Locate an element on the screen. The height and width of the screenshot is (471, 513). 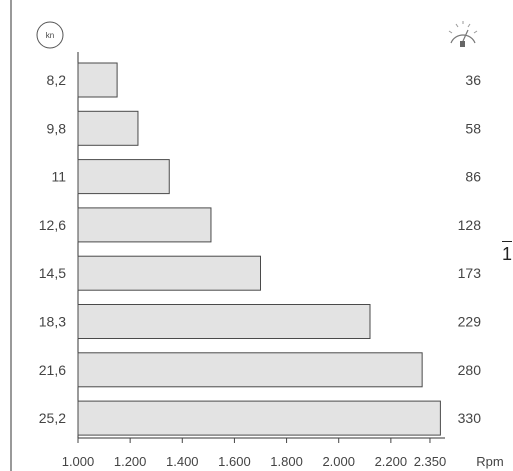
x-tick-label: 2.200 is located at coordinates (391, 461).